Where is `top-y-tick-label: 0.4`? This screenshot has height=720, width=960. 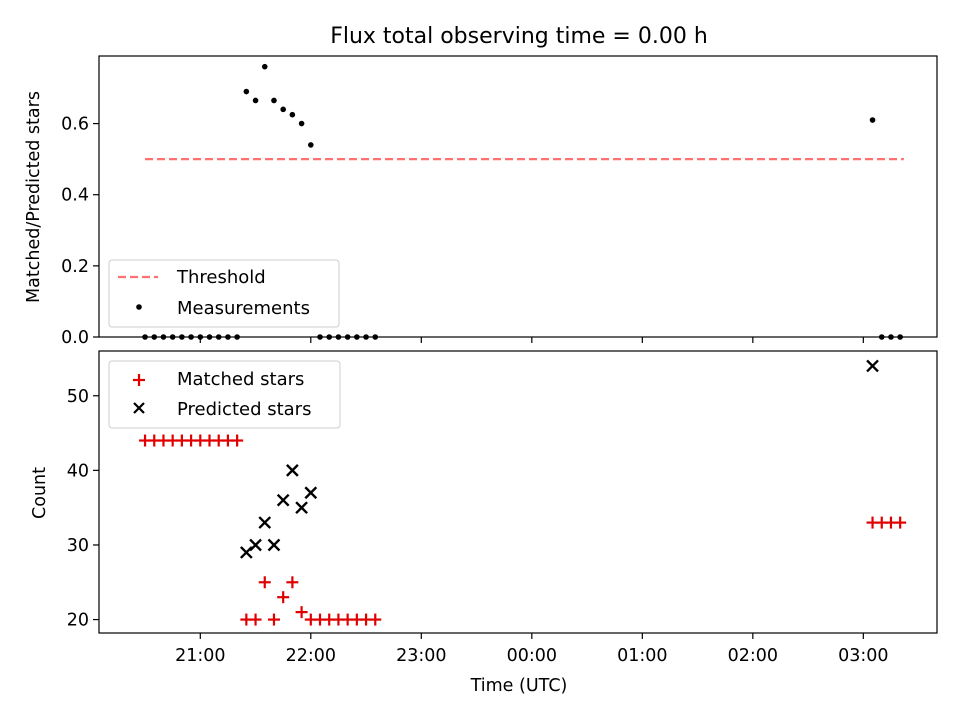 top-y-tick-label: 0.4 is located at coordinates (75, 196).